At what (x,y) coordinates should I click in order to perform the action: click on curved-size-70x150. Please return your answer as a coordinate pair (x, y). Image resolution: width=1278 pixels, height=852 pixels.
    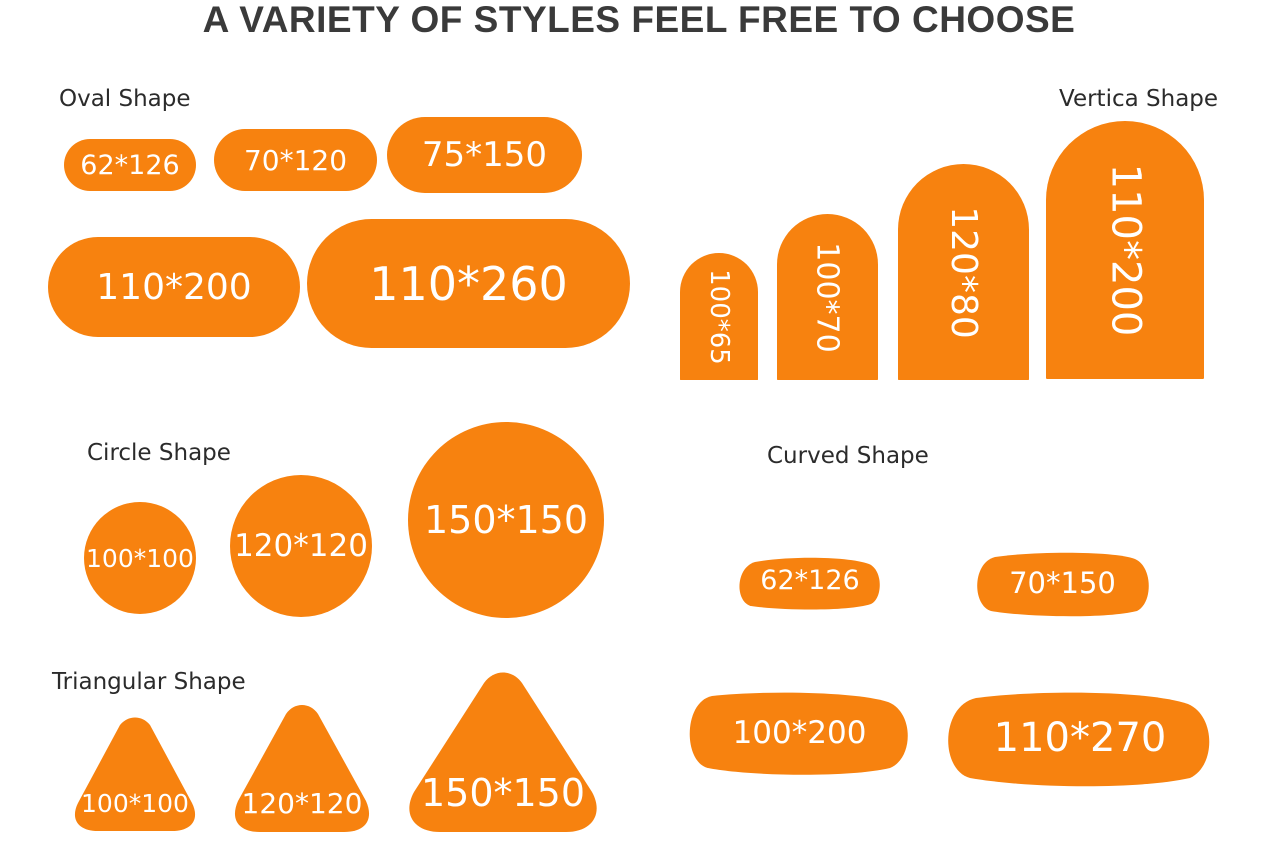
    Looking at the image, I should click on (1062, 584).